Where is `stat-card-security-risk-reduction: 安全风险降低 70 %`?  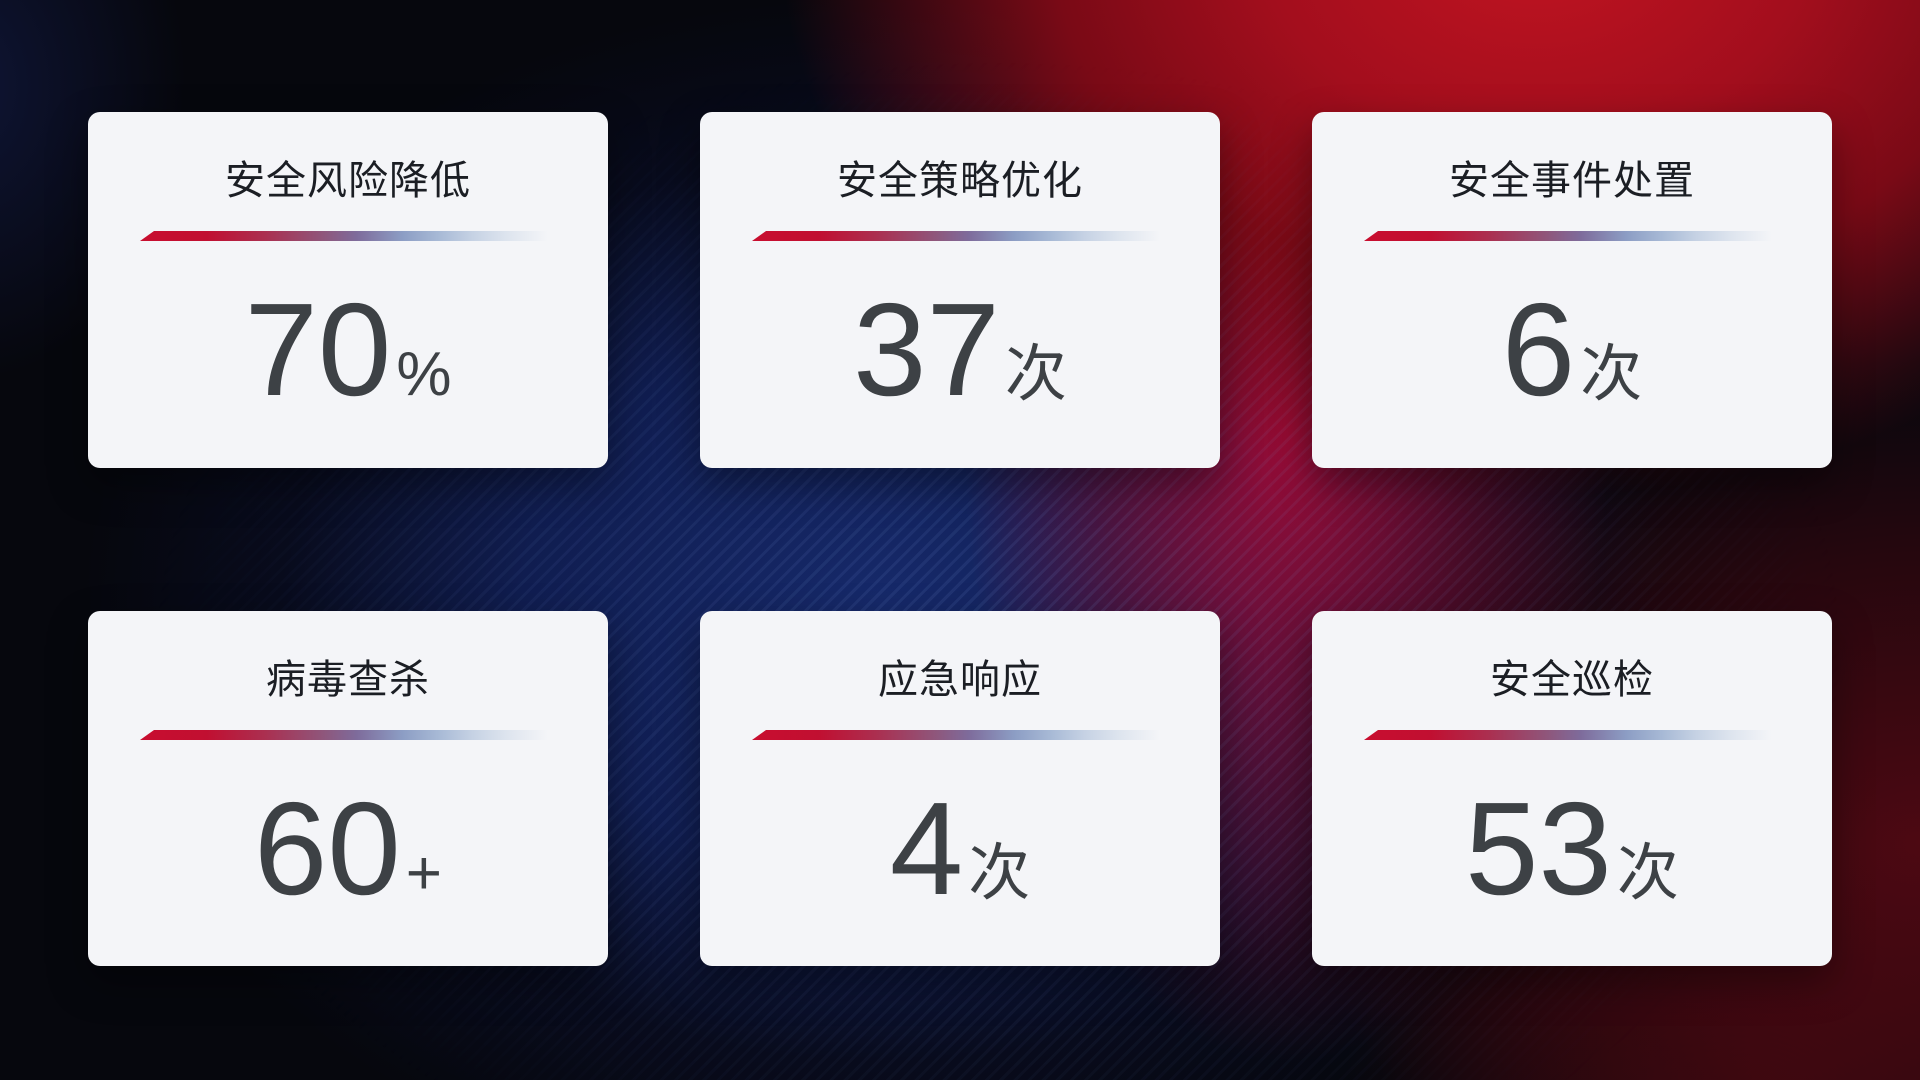 stat-card-security-risk-reduction: 安全风险降低 70 % is located at coordinates (348, 290).